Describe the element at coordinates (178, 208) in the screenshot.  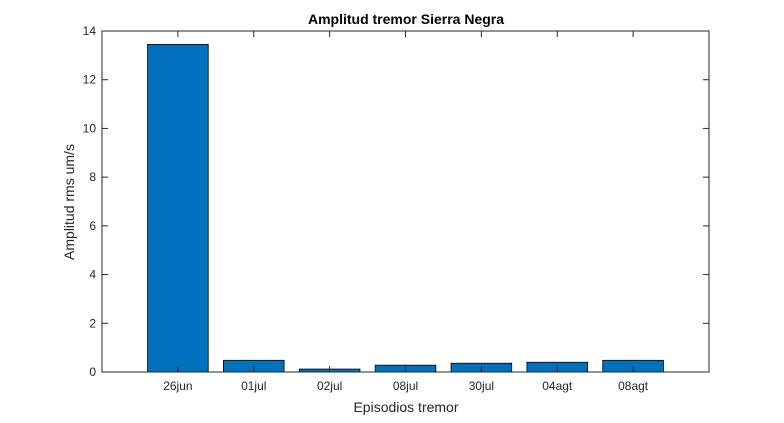
I see `bar-26jun` at that location.